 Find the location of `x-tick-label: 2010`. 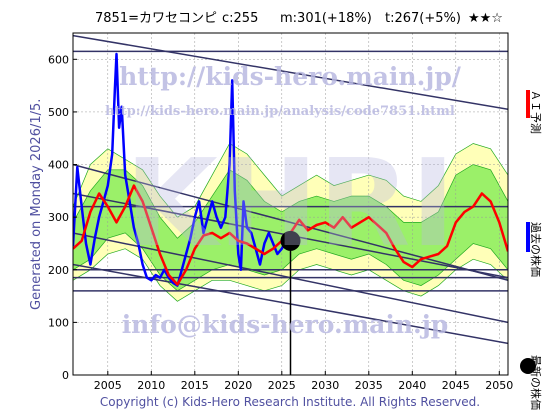

x-tick-label: 2010 is located at coordinates (151, 385).